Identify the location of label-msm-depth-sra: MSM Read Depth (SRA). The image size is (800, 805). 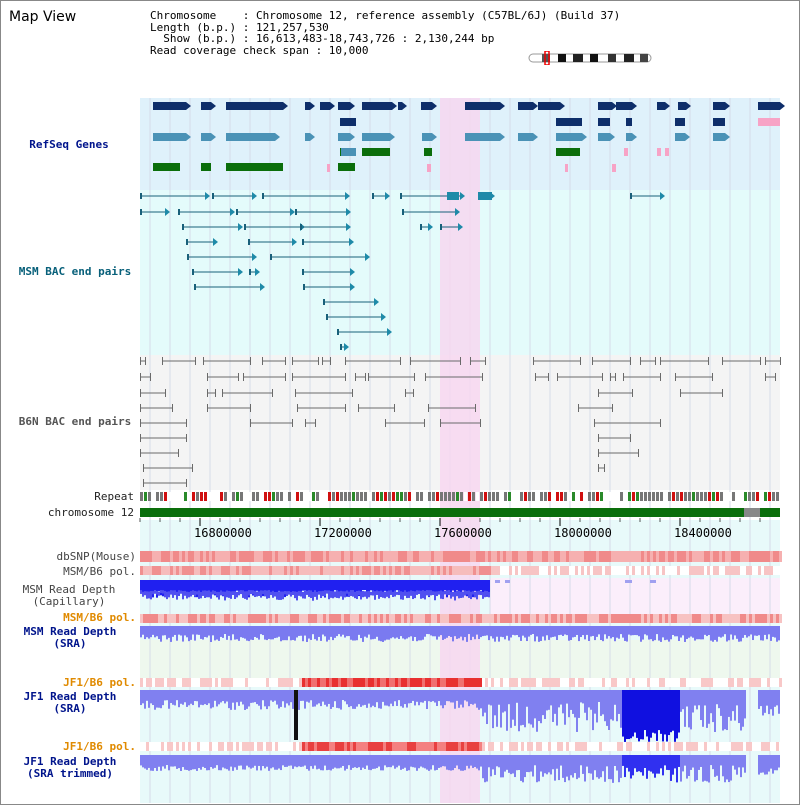
(70, 638).